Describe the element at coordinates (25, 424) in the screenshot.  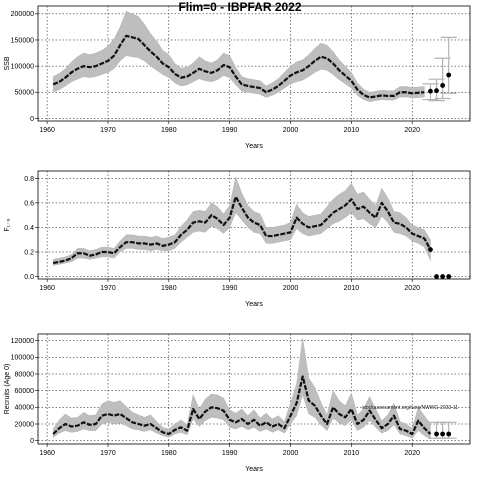
I see `recruit-y-tick-label: 20000` at that location.